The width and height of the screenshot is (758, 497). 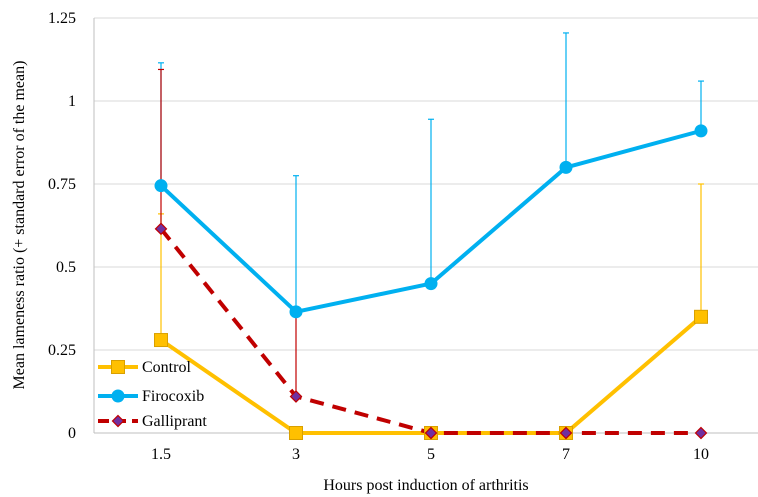 I want to click on legend-label: Control, so click(x=166, y=367).